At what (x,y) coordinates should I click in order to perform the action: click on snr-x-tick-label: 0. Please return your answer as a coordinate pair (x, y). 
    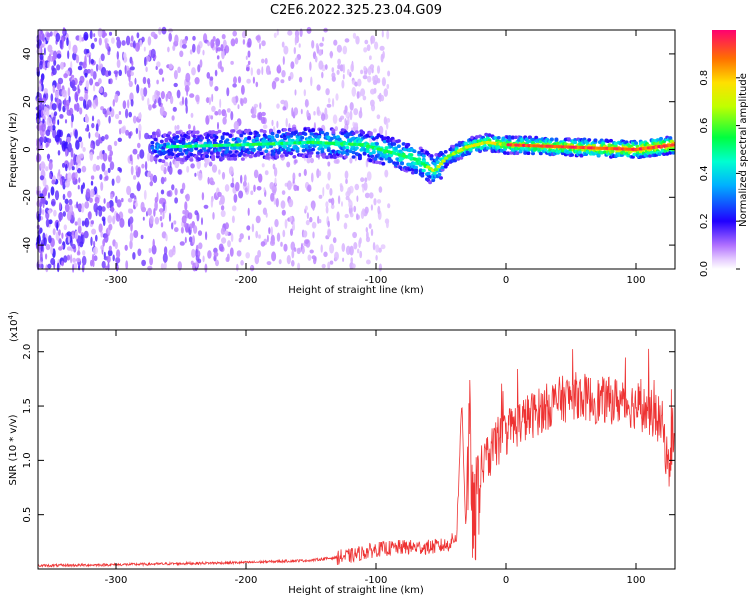
    Looking at the image, I should click on (506, 580).